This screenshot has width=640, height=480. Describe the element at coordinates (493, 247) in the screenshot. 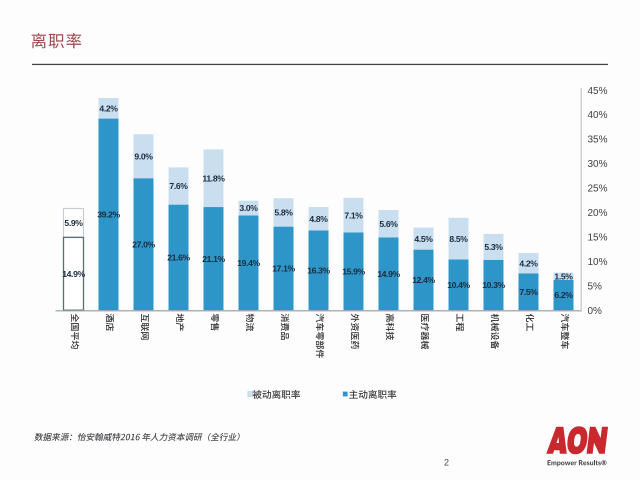

I see `svg-text: 5.3%` at that location.